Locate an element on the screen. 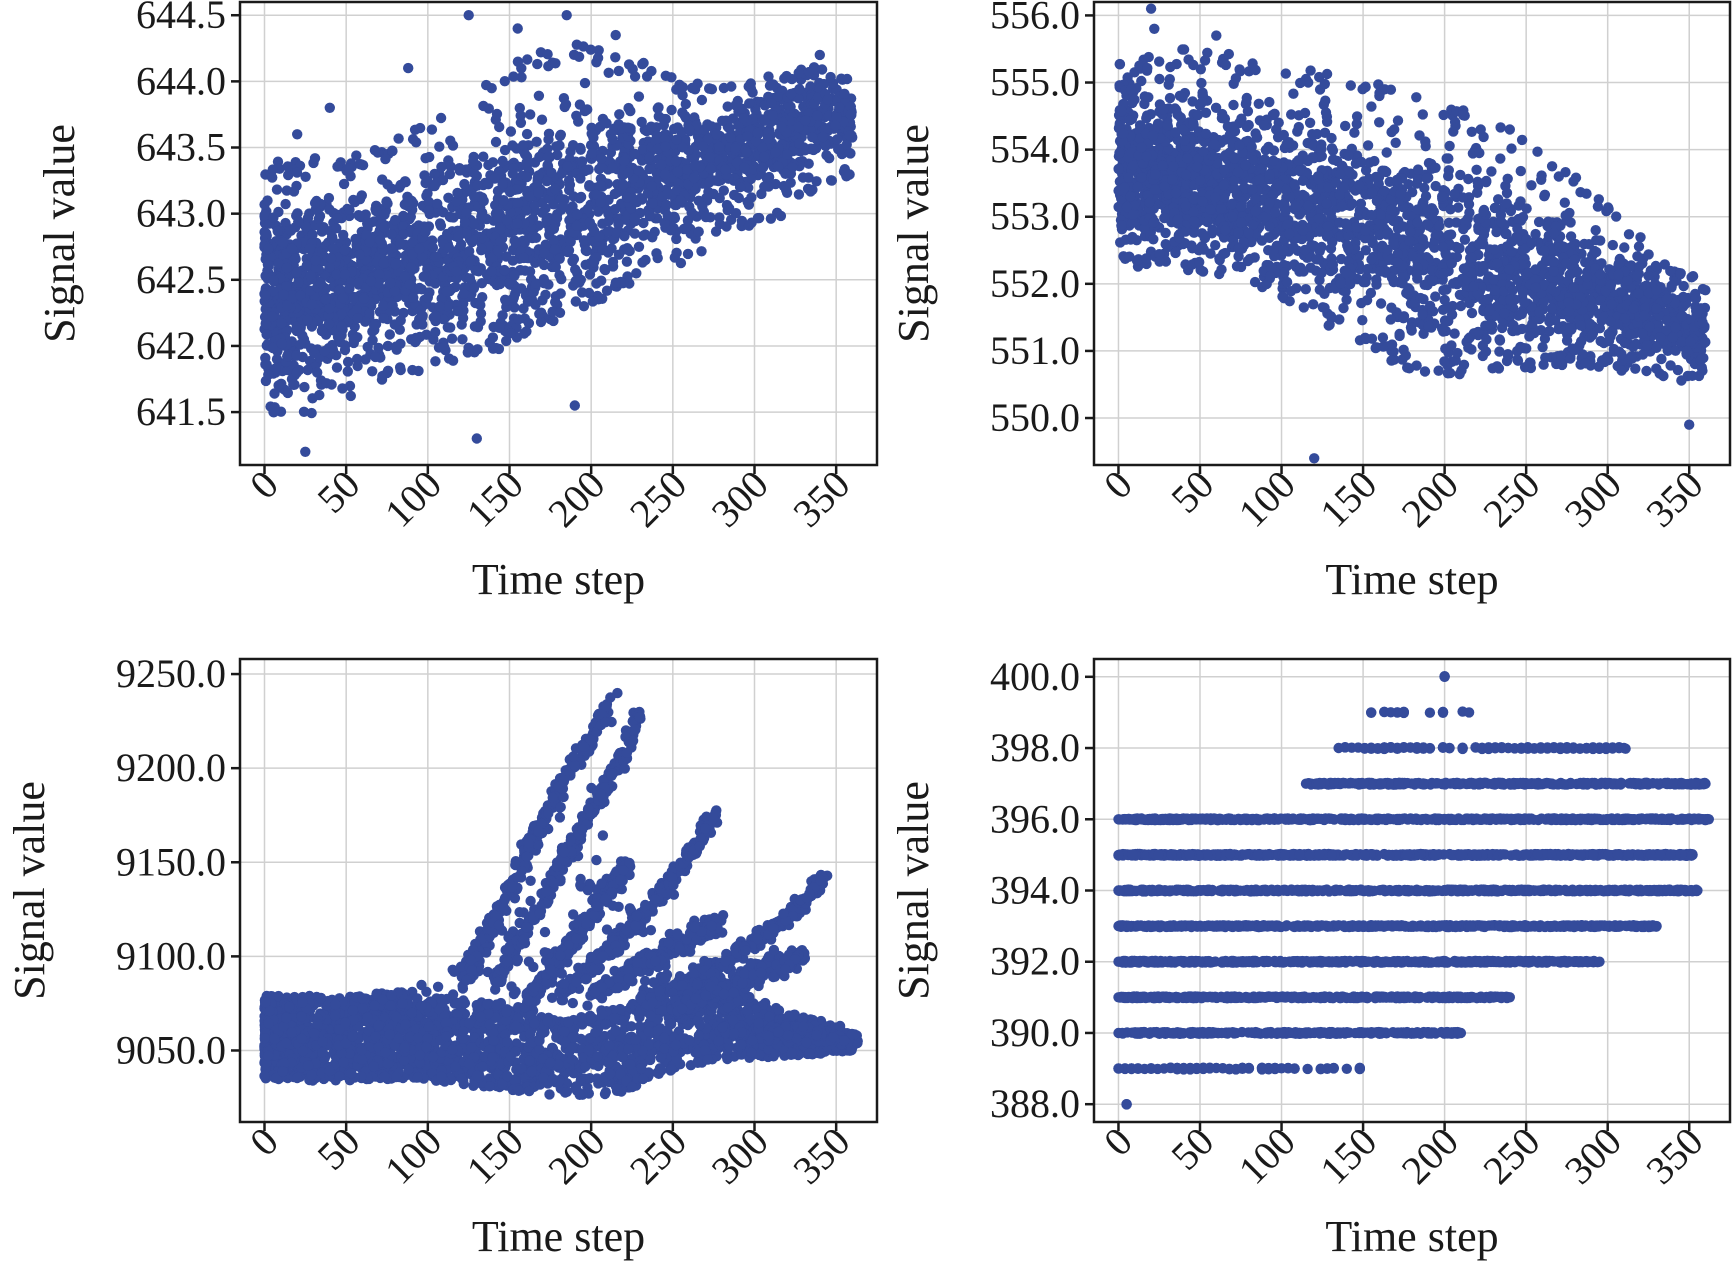  x-axis-title: Time step is located at coordinates (558, 579).